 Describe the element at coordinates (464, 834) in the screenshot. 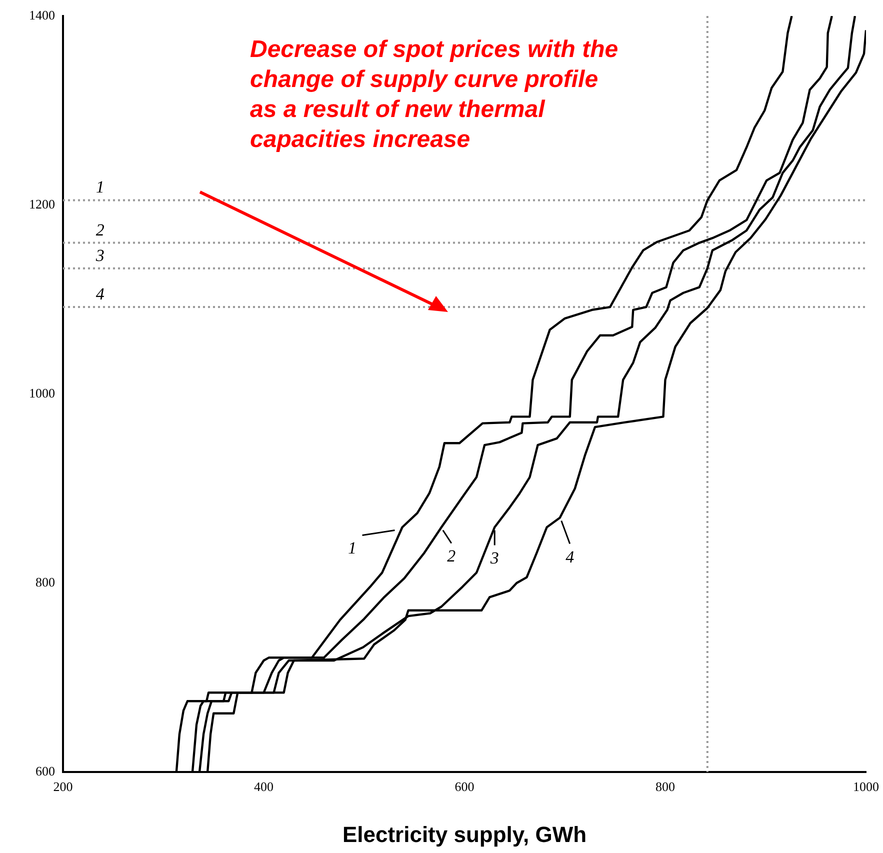

I see `x-axis-title: Electricity supply, GWh` at that location.